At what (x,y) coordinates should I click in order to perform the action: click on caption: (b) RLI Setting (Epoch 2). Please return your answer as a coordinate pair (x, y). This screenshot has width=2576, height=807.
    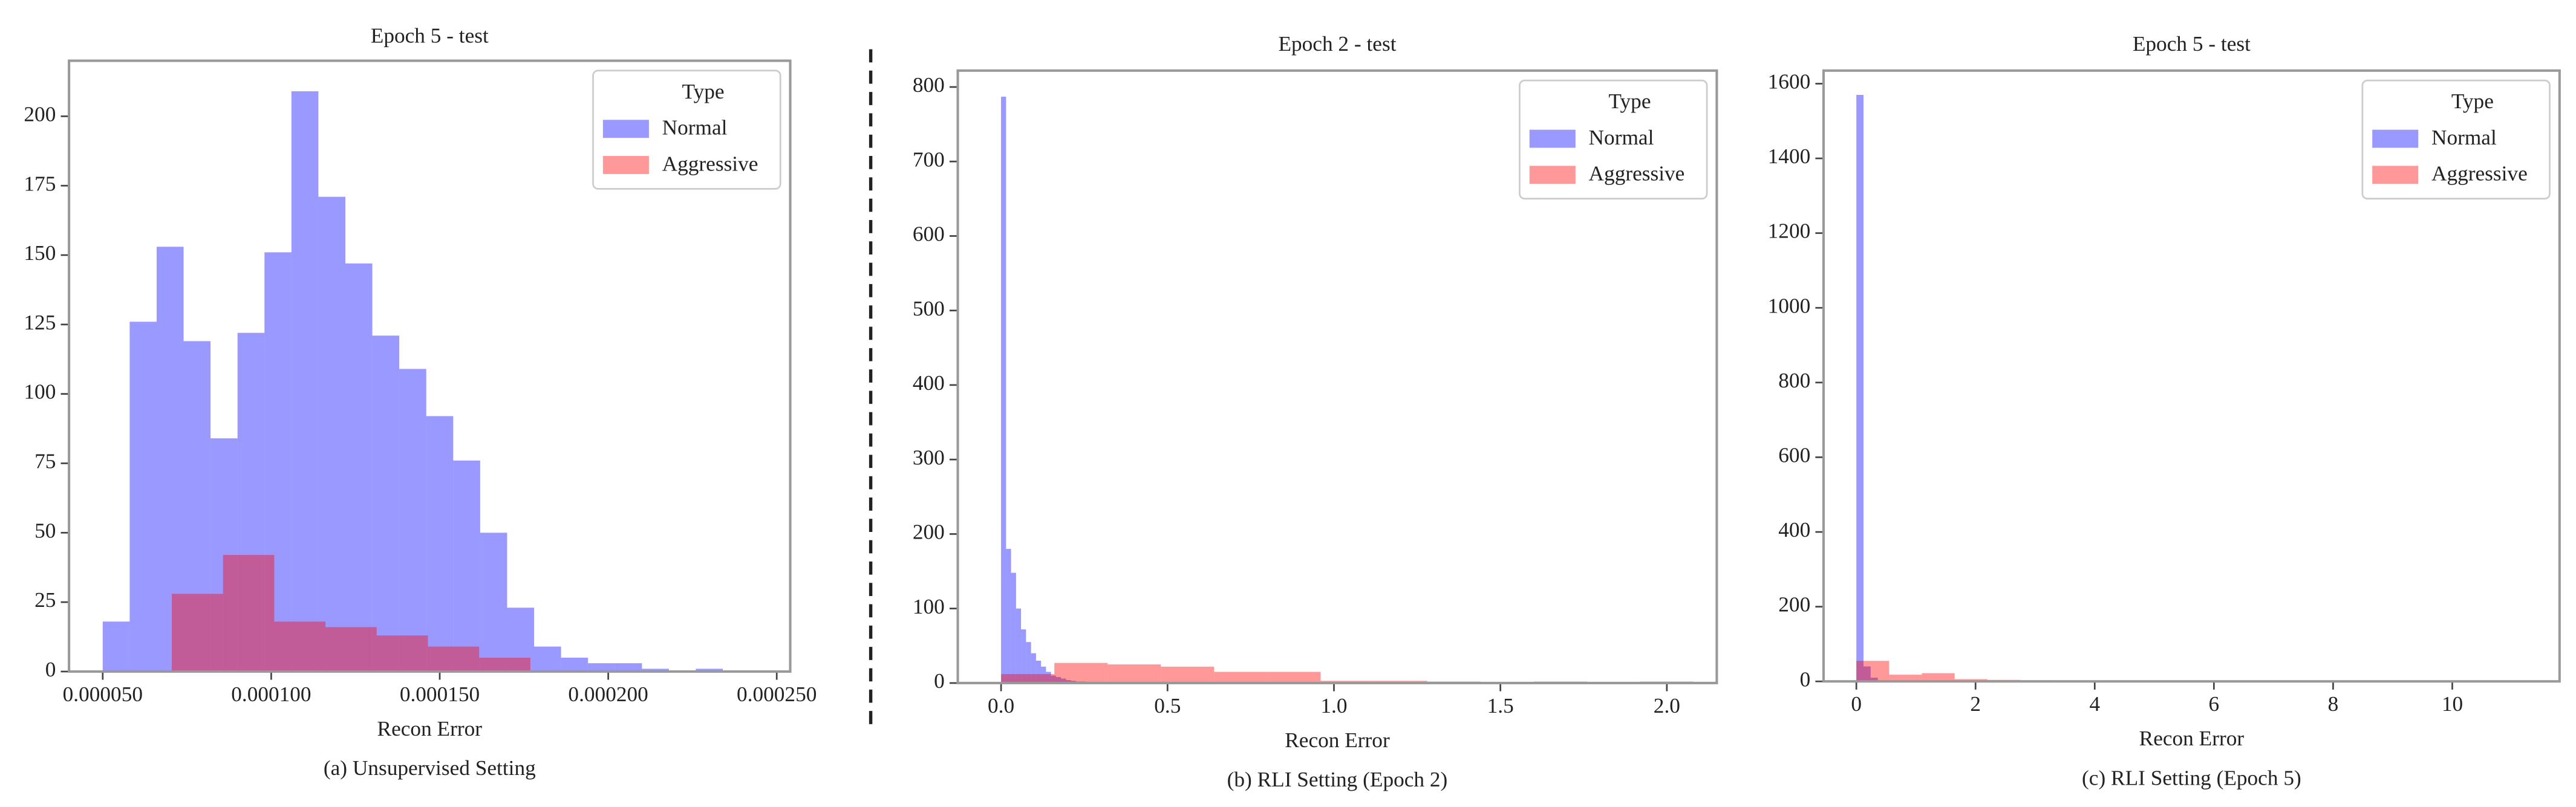
    Looking at the image, I should click on (1337, 780).